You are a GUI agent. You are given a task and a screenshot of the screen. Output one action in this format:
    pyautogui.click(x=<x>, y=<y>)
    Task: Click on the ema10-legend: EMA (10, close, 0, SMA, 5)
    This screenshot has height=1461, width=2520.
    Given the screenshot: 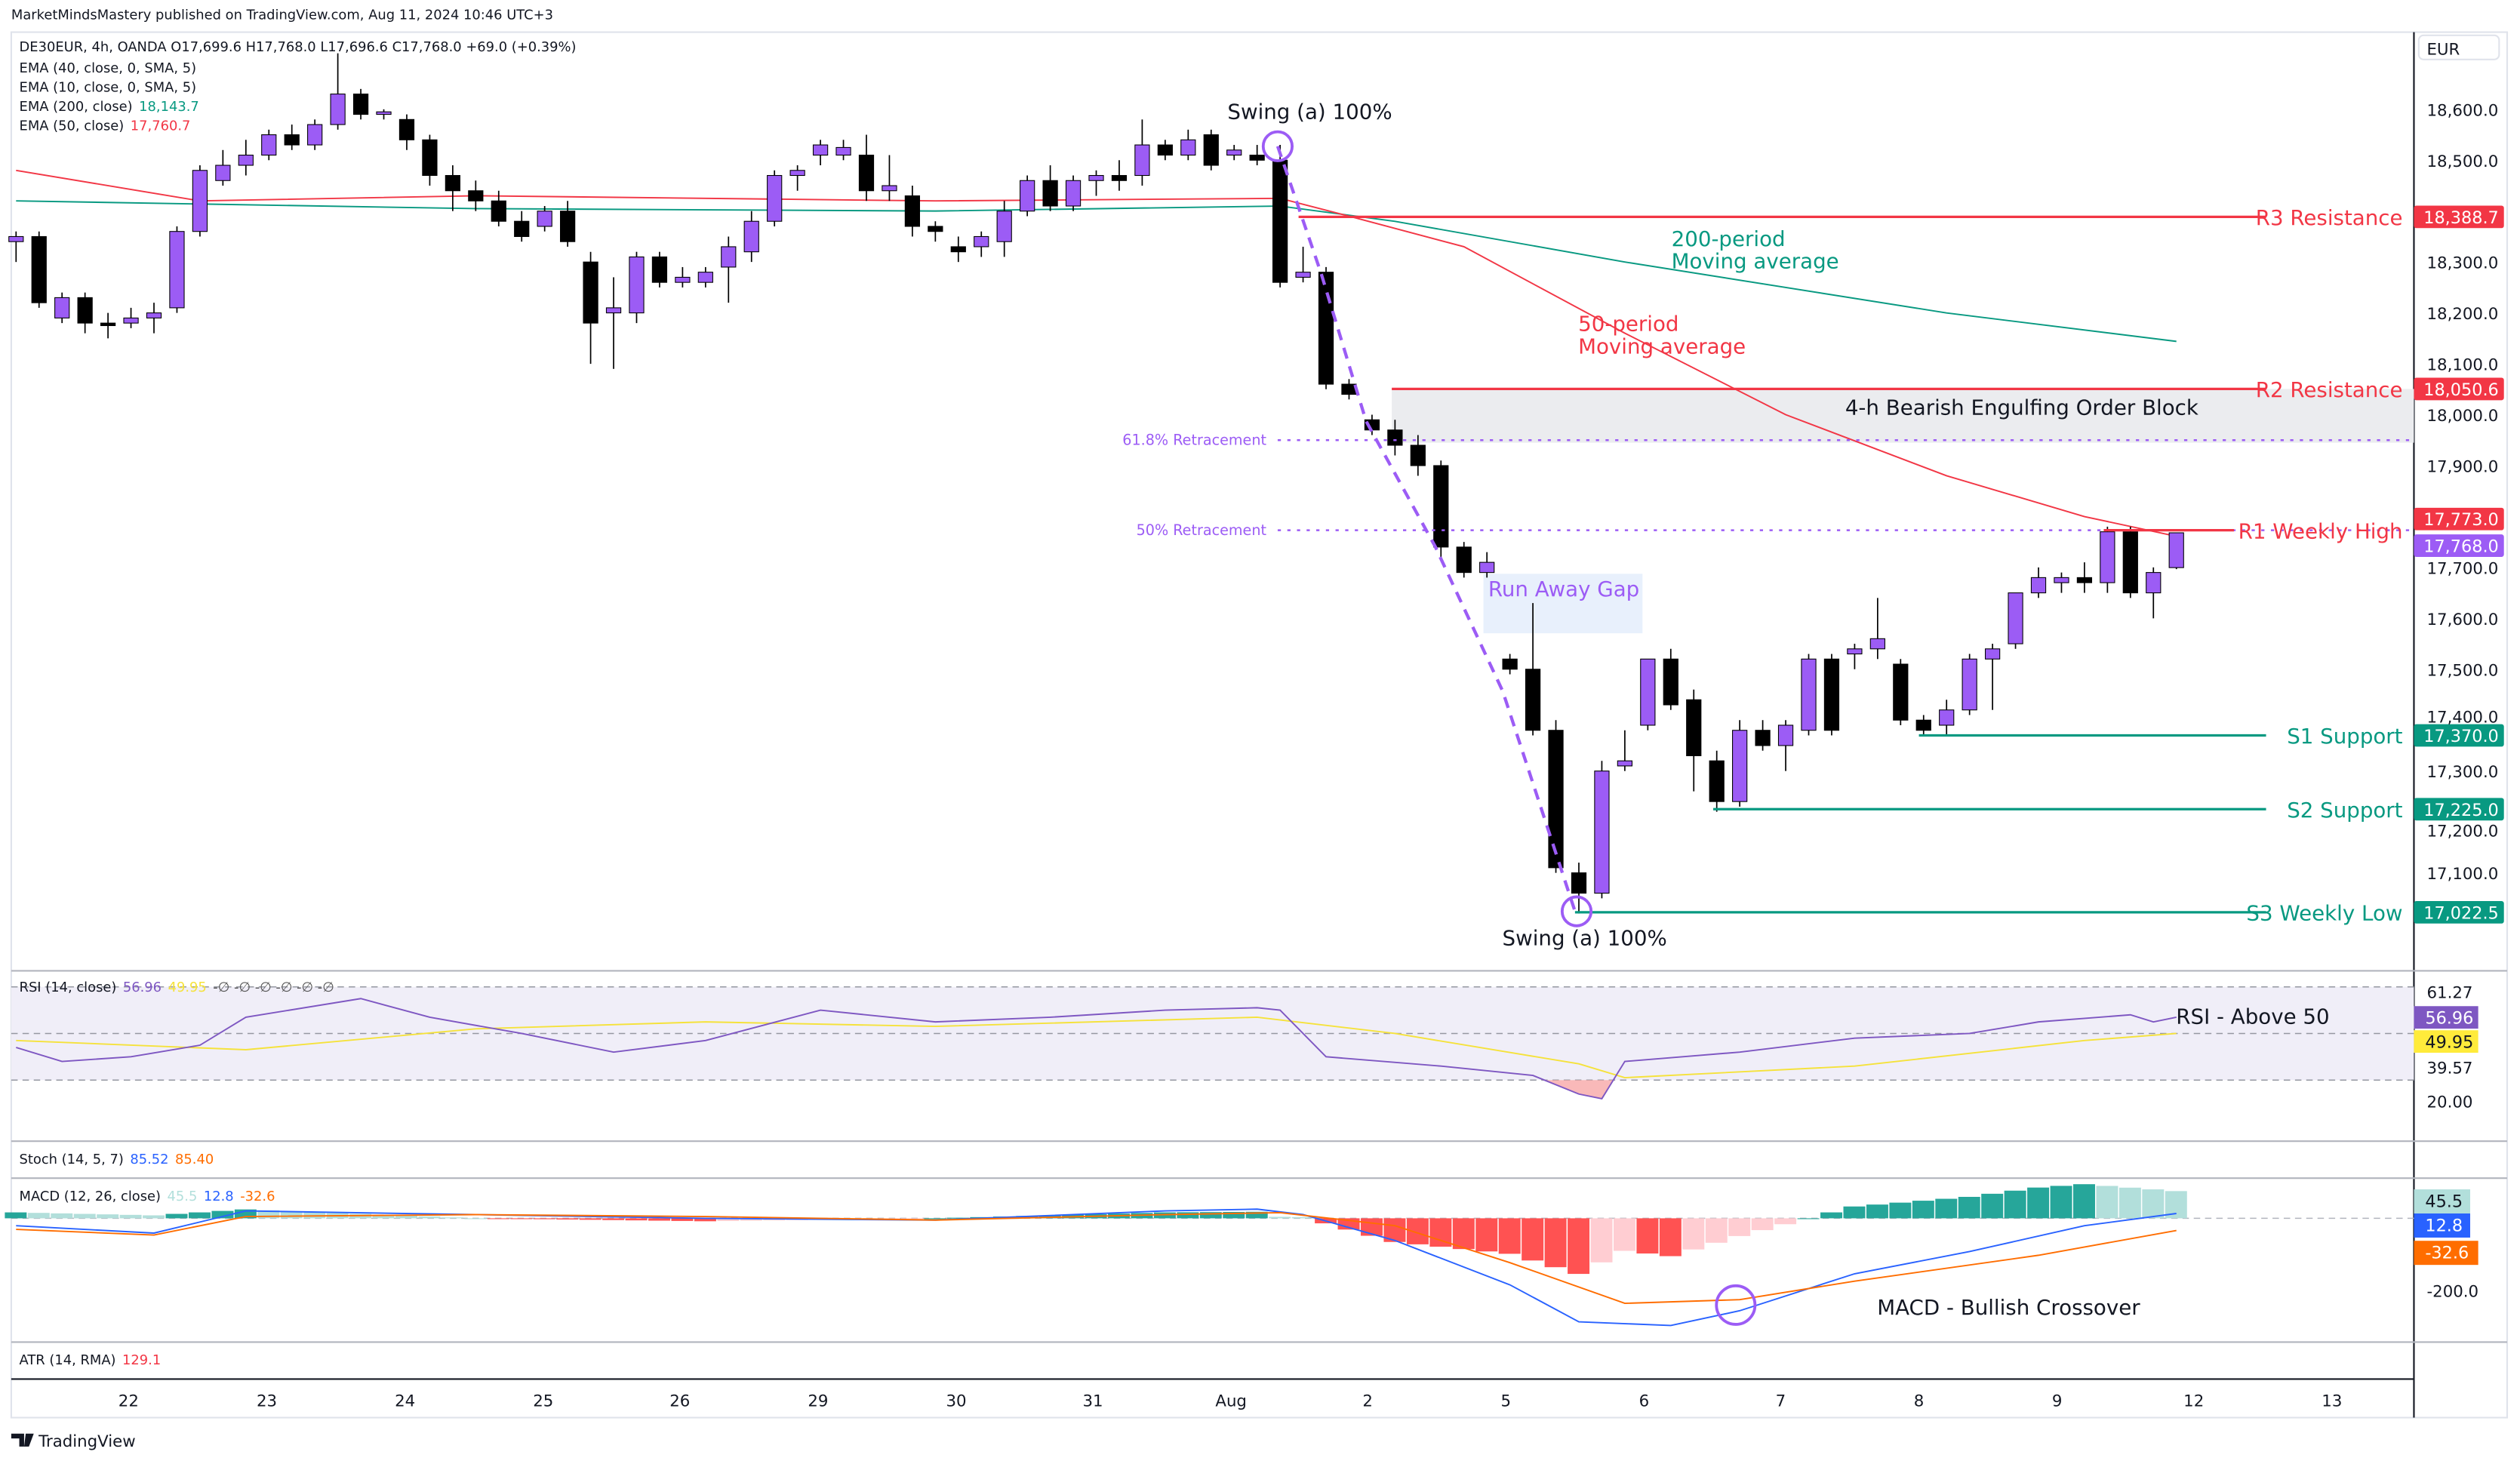 What is the action you would take?
    pyautogui.click(x=108, y=87)
    